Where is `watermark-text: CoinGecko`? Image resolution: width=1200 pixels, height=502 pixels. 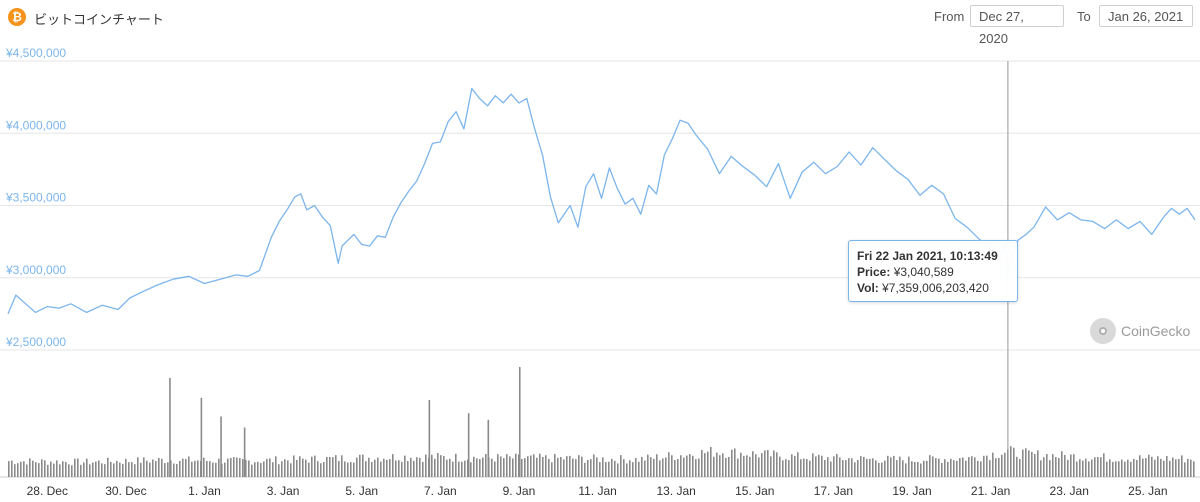
watermark-text: CoinGecko is located at coordinates (1156, 331).